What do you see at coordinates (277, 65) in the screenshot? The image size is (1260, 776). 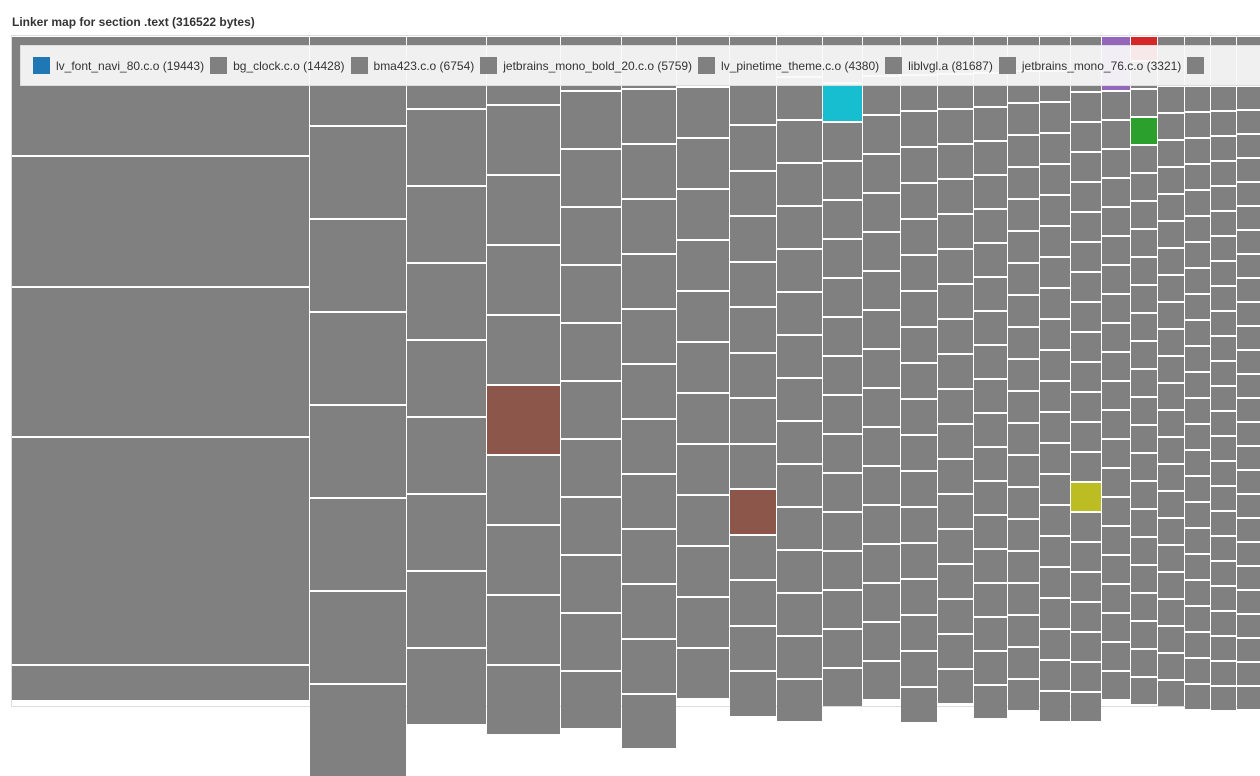 I see `legend-item: bg_clock.c.o (14428)` at bounding box center [277, 65].